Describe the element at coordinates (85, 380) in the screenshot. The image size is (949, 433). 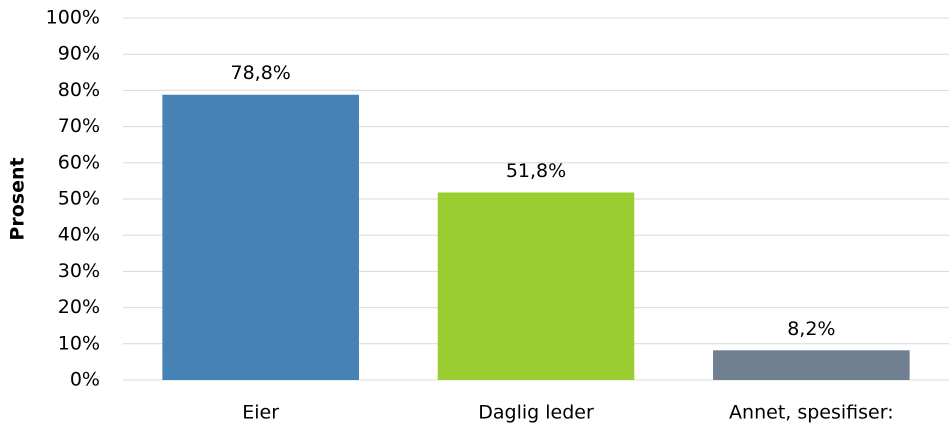
I see `y-tick-label: 0%` at that location.